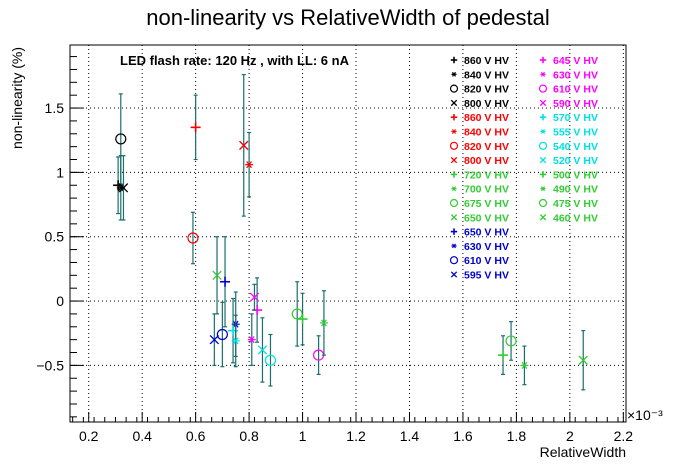  What do you see at coordinates (60, 301) in the screenshot?
I see `y-tick-label: 0` at bounding box center [60, 301].